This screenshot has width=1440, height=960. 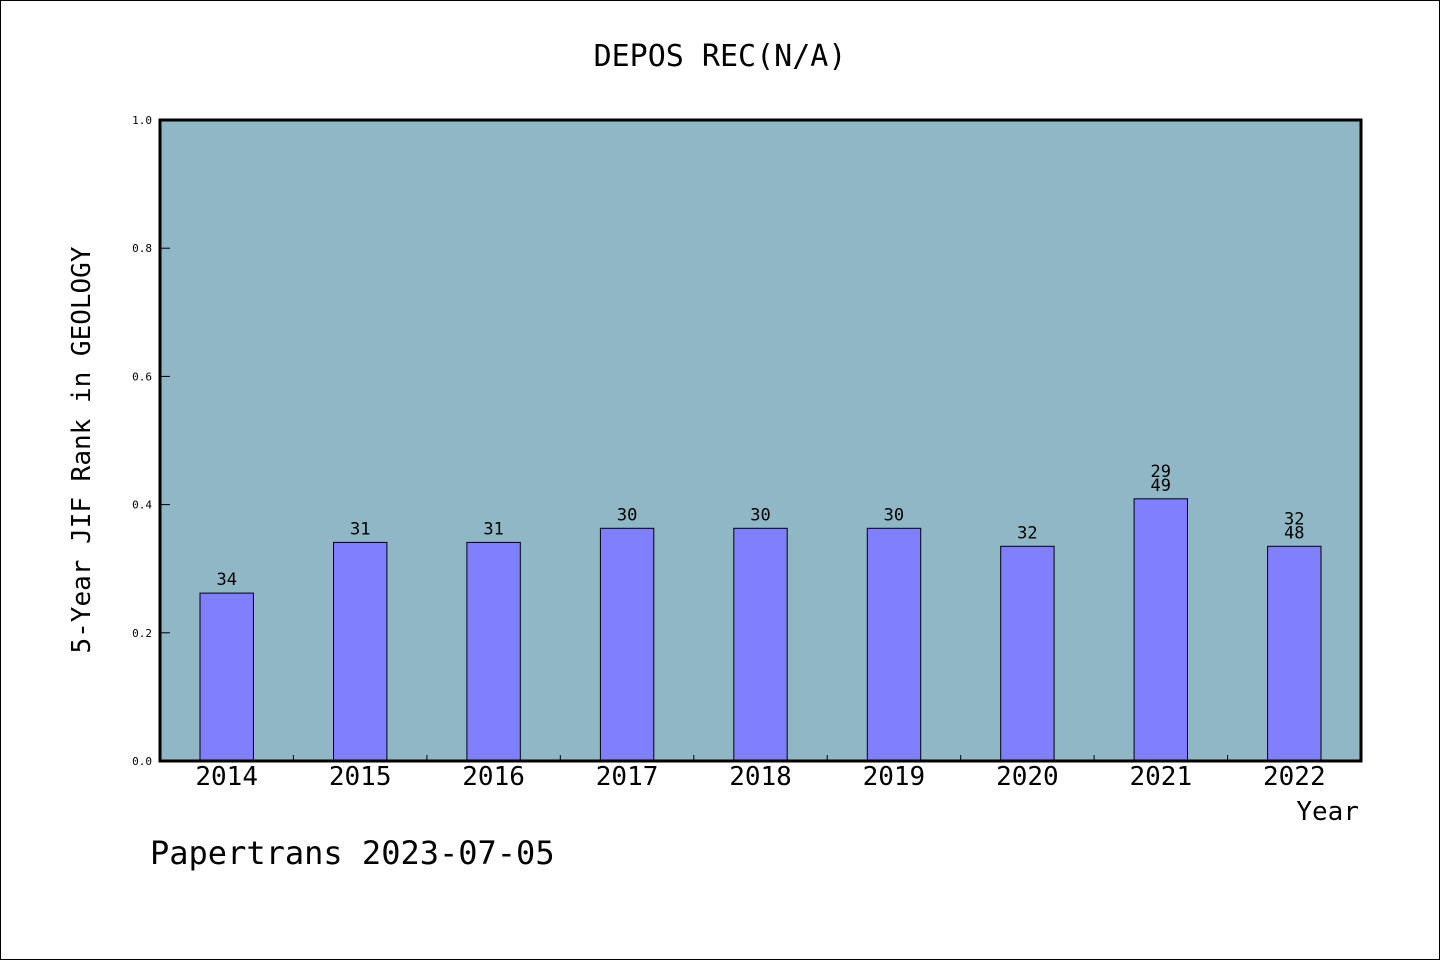 What do you see at coordinates (627, 777) in the screenshot?
I see `x-tick-label-2017: 2017` at bounding box center [627, 777].